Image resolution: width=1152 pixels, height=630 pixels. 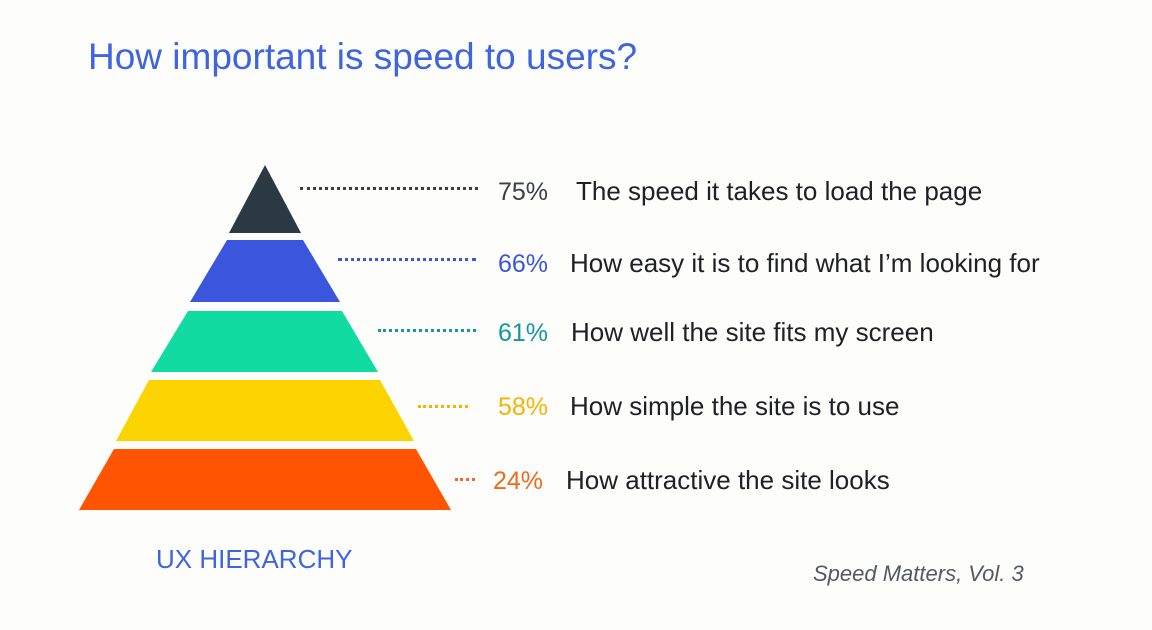 What do you see at coordinates (523, 192) in the screenshot?
I see `tier-1-percent: 75%` at bounding box center [523, 192].